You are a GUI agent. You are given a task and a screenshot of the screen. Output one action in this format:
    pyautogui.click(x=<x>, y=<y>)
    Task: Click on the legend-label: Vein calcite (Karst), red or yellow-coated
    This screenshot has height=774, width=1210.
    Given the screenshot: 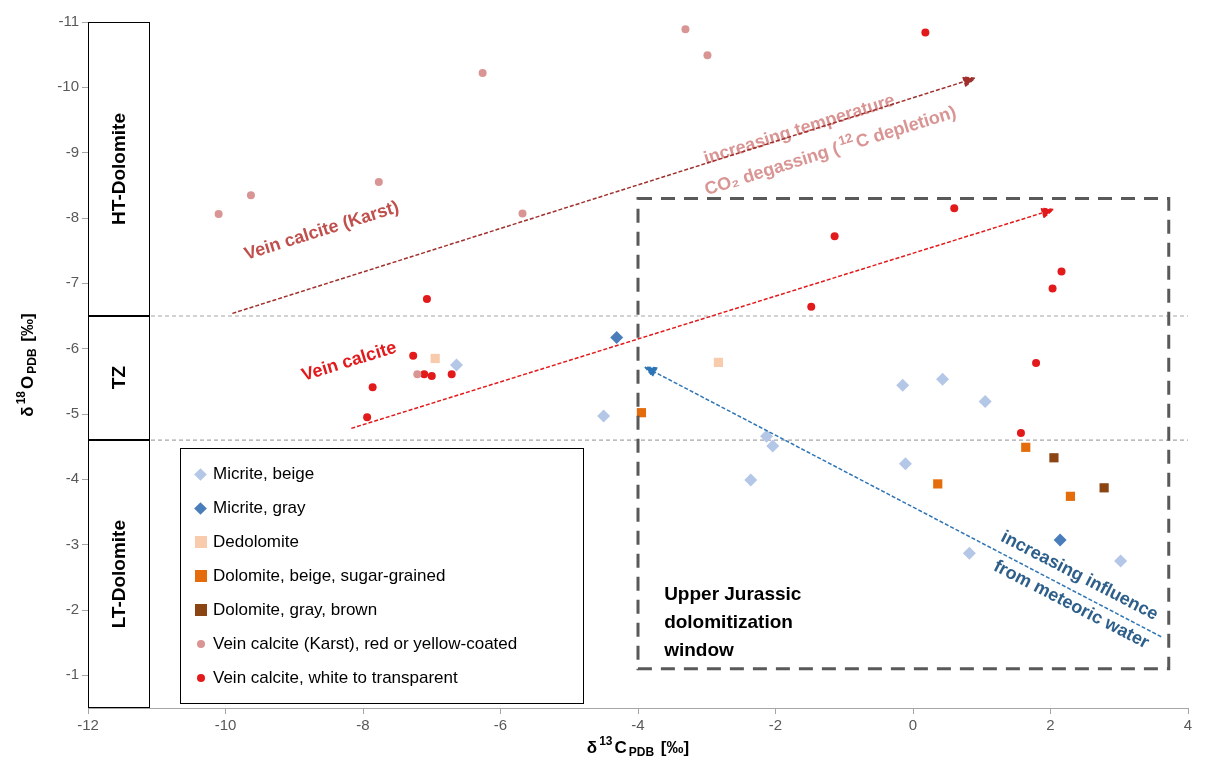 What is the action you would take?
    pyautogui.click(x=365, y=644)
    